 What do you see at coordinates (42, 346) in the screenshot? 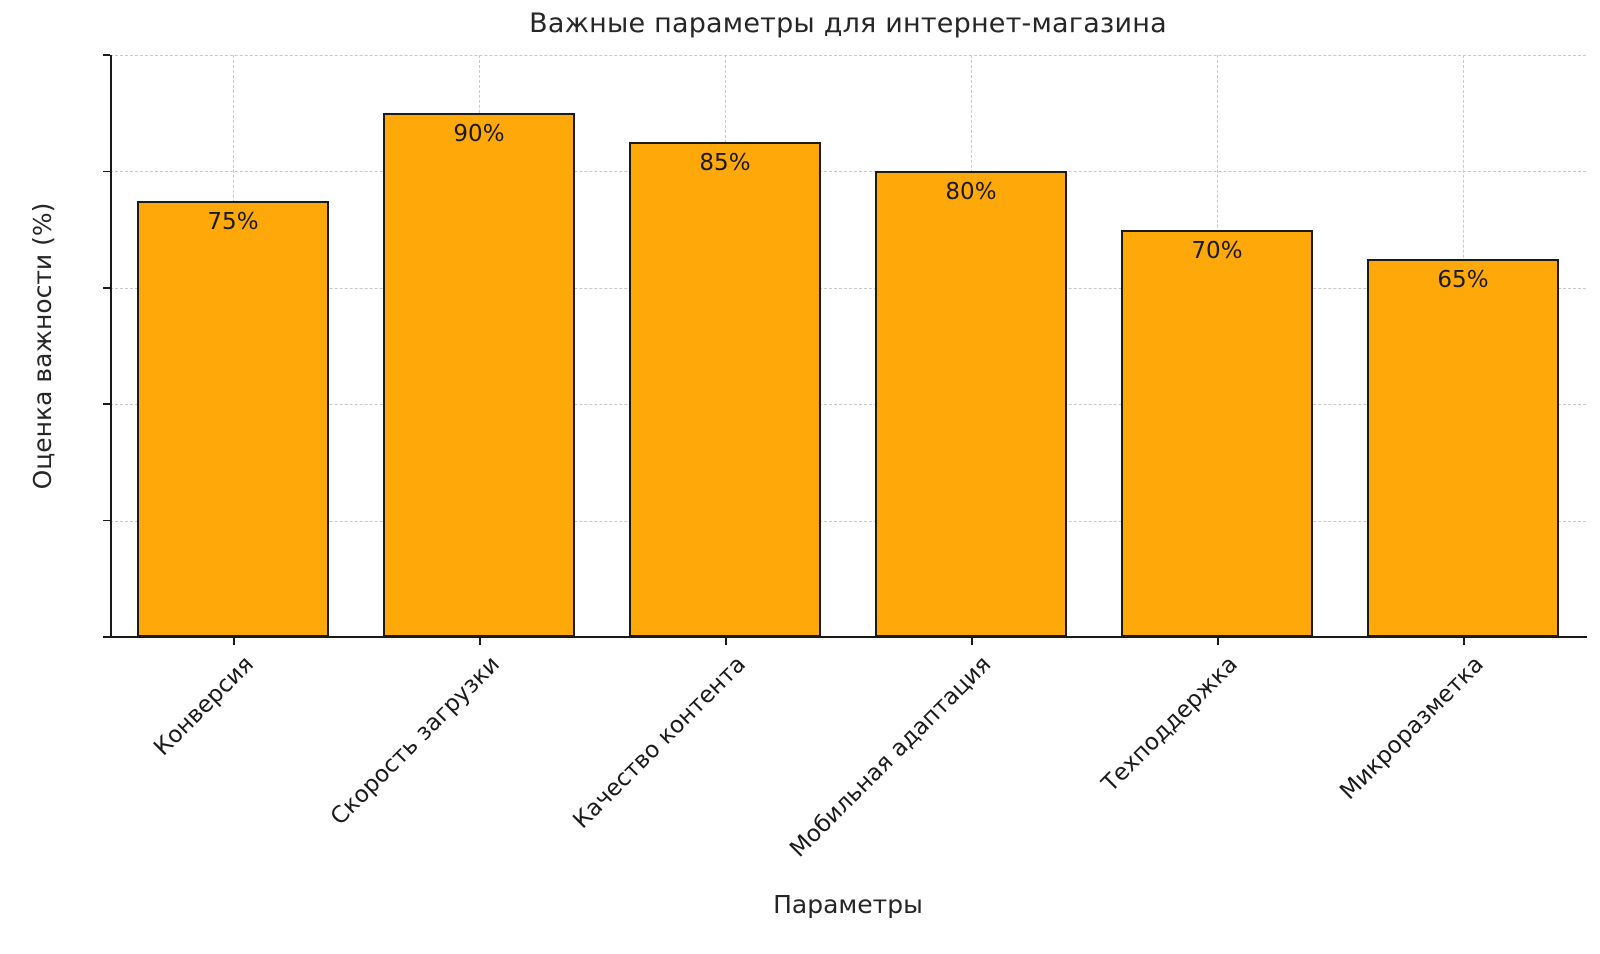
I see `y-axis-title: Оценка важности (%)` at bounding box center [42, 346].